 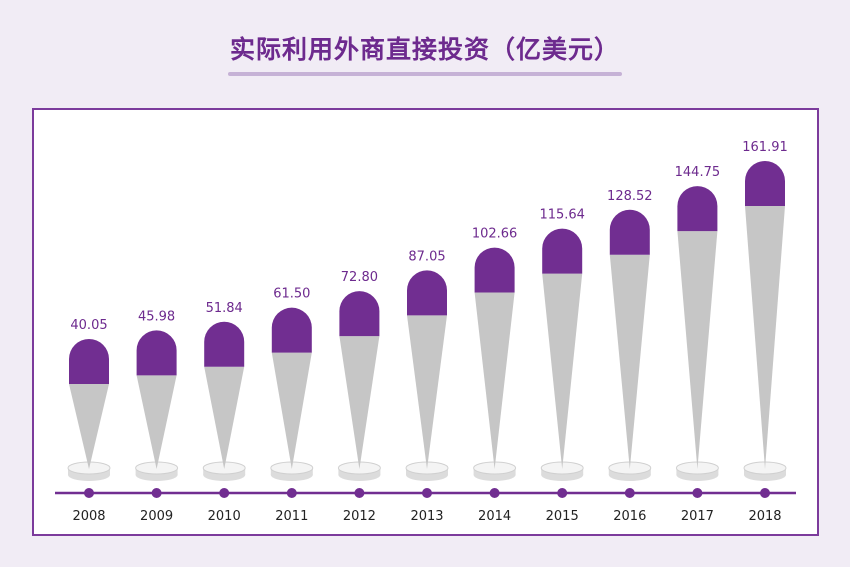 What do you see at coordinates (562, 516) in the screenshot?
I see `x-tick-label: 2015` at bounding box center [562, 516].